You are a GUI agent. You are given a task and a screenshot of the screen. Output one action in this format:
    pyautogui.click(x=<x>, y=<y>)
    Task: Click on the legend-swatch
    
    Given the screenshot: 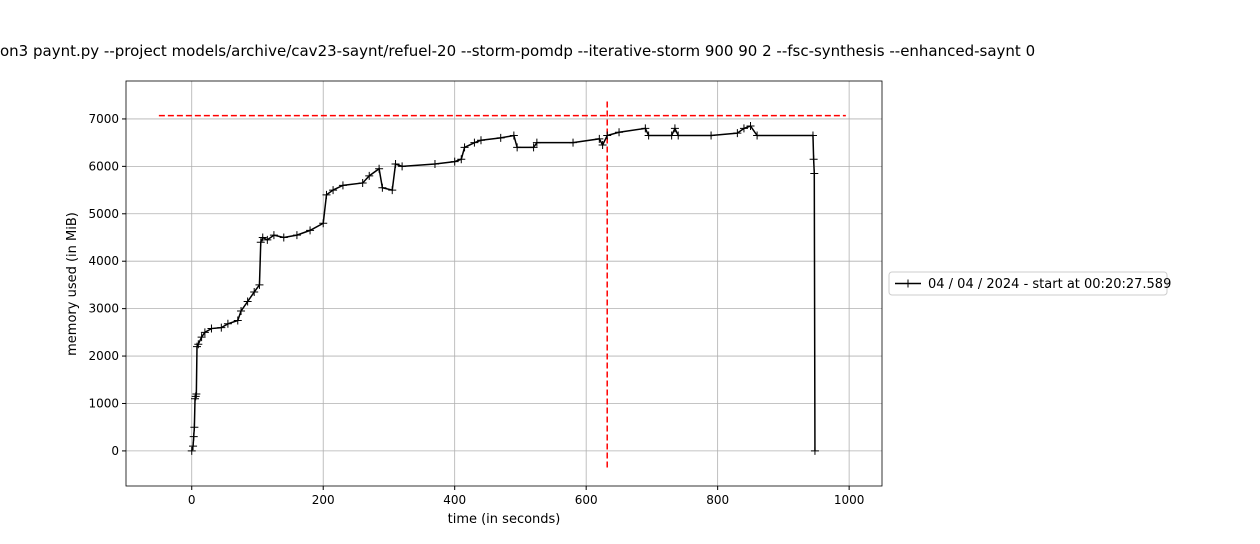 What is the action you would take?
    pyautogui.click(x=908, y=283)
    